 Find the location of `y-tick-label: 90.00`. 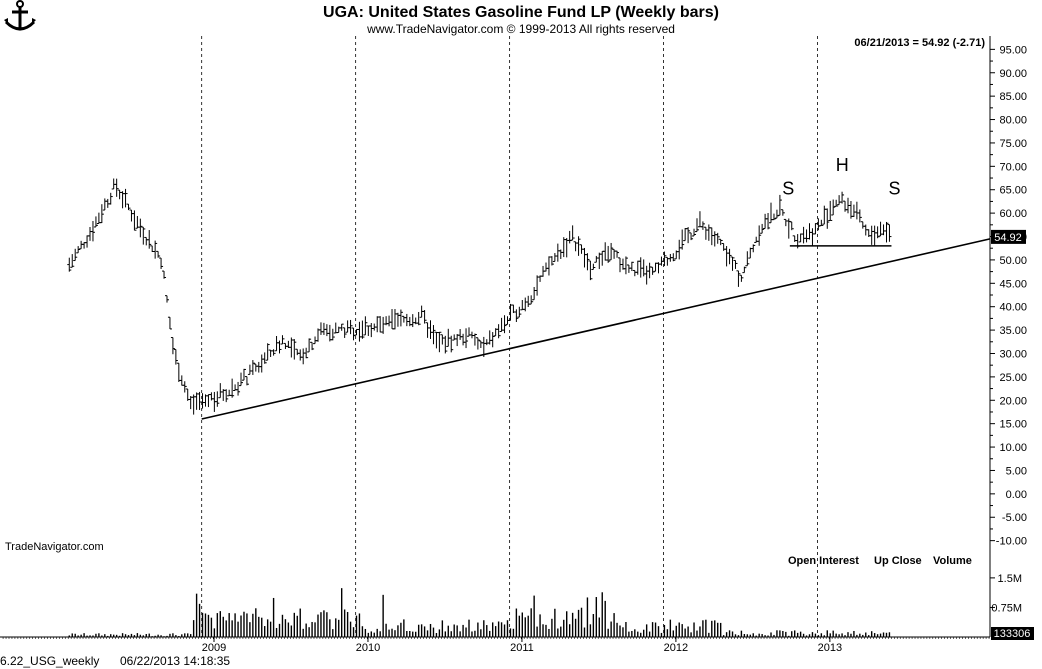

y-tick-label: 90.00 is located at coordinates (1013, 74).